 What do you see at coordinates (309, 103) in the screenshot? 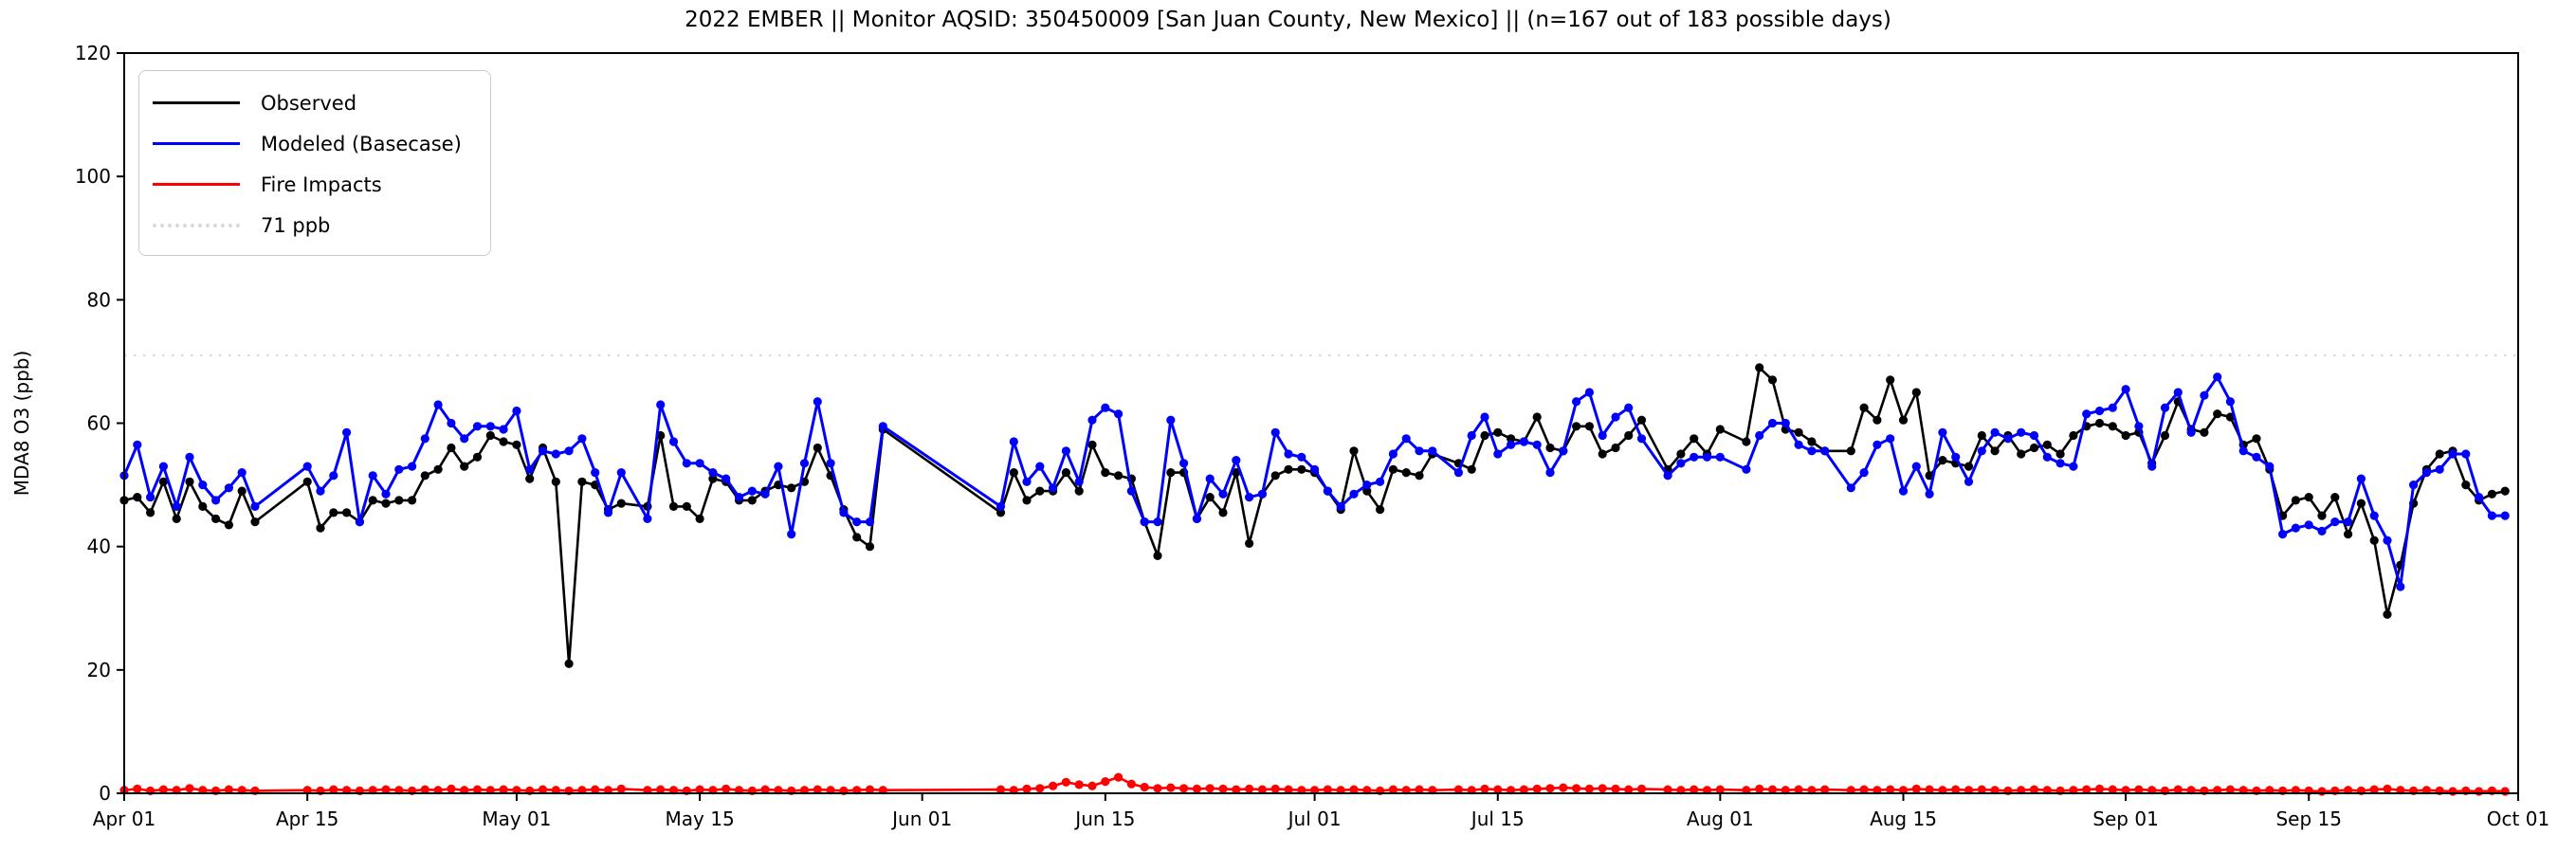
I see `legend-label: Observed` at bounding box center [309, 103].